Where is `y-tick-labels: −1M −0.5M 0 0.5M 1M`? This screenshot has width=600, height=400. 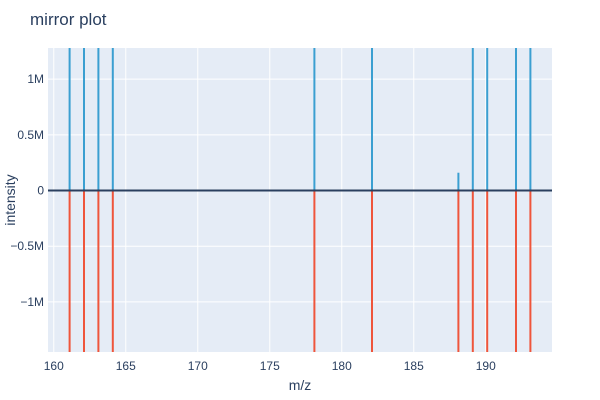 y-tick-labels: −1M −0.5M 0 0.5M 1M is located at coordinates (27, 190).